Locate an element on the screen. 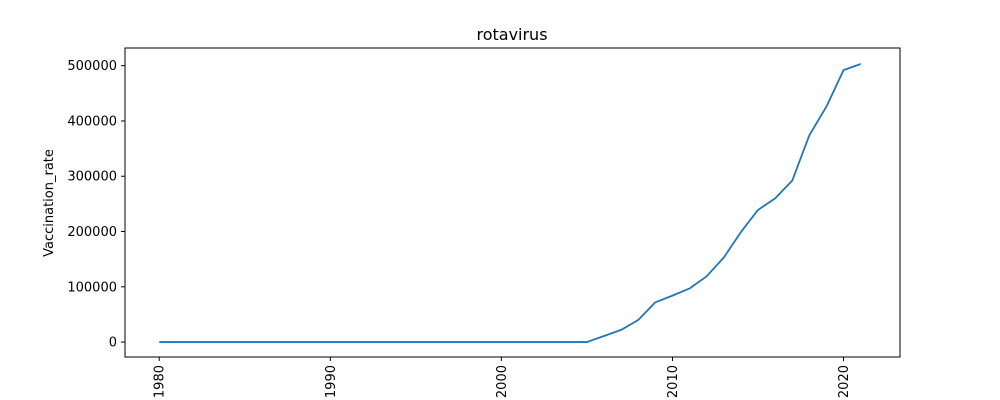  y-tick-label: 100000 is located at coordinates (92, 287).